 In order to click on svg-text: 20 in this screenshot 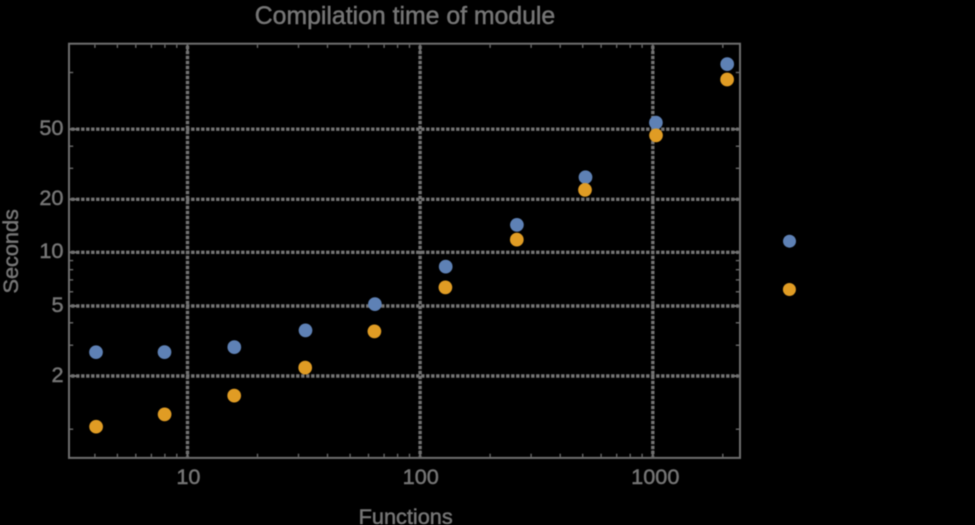, I will do `click(51, 197)`.